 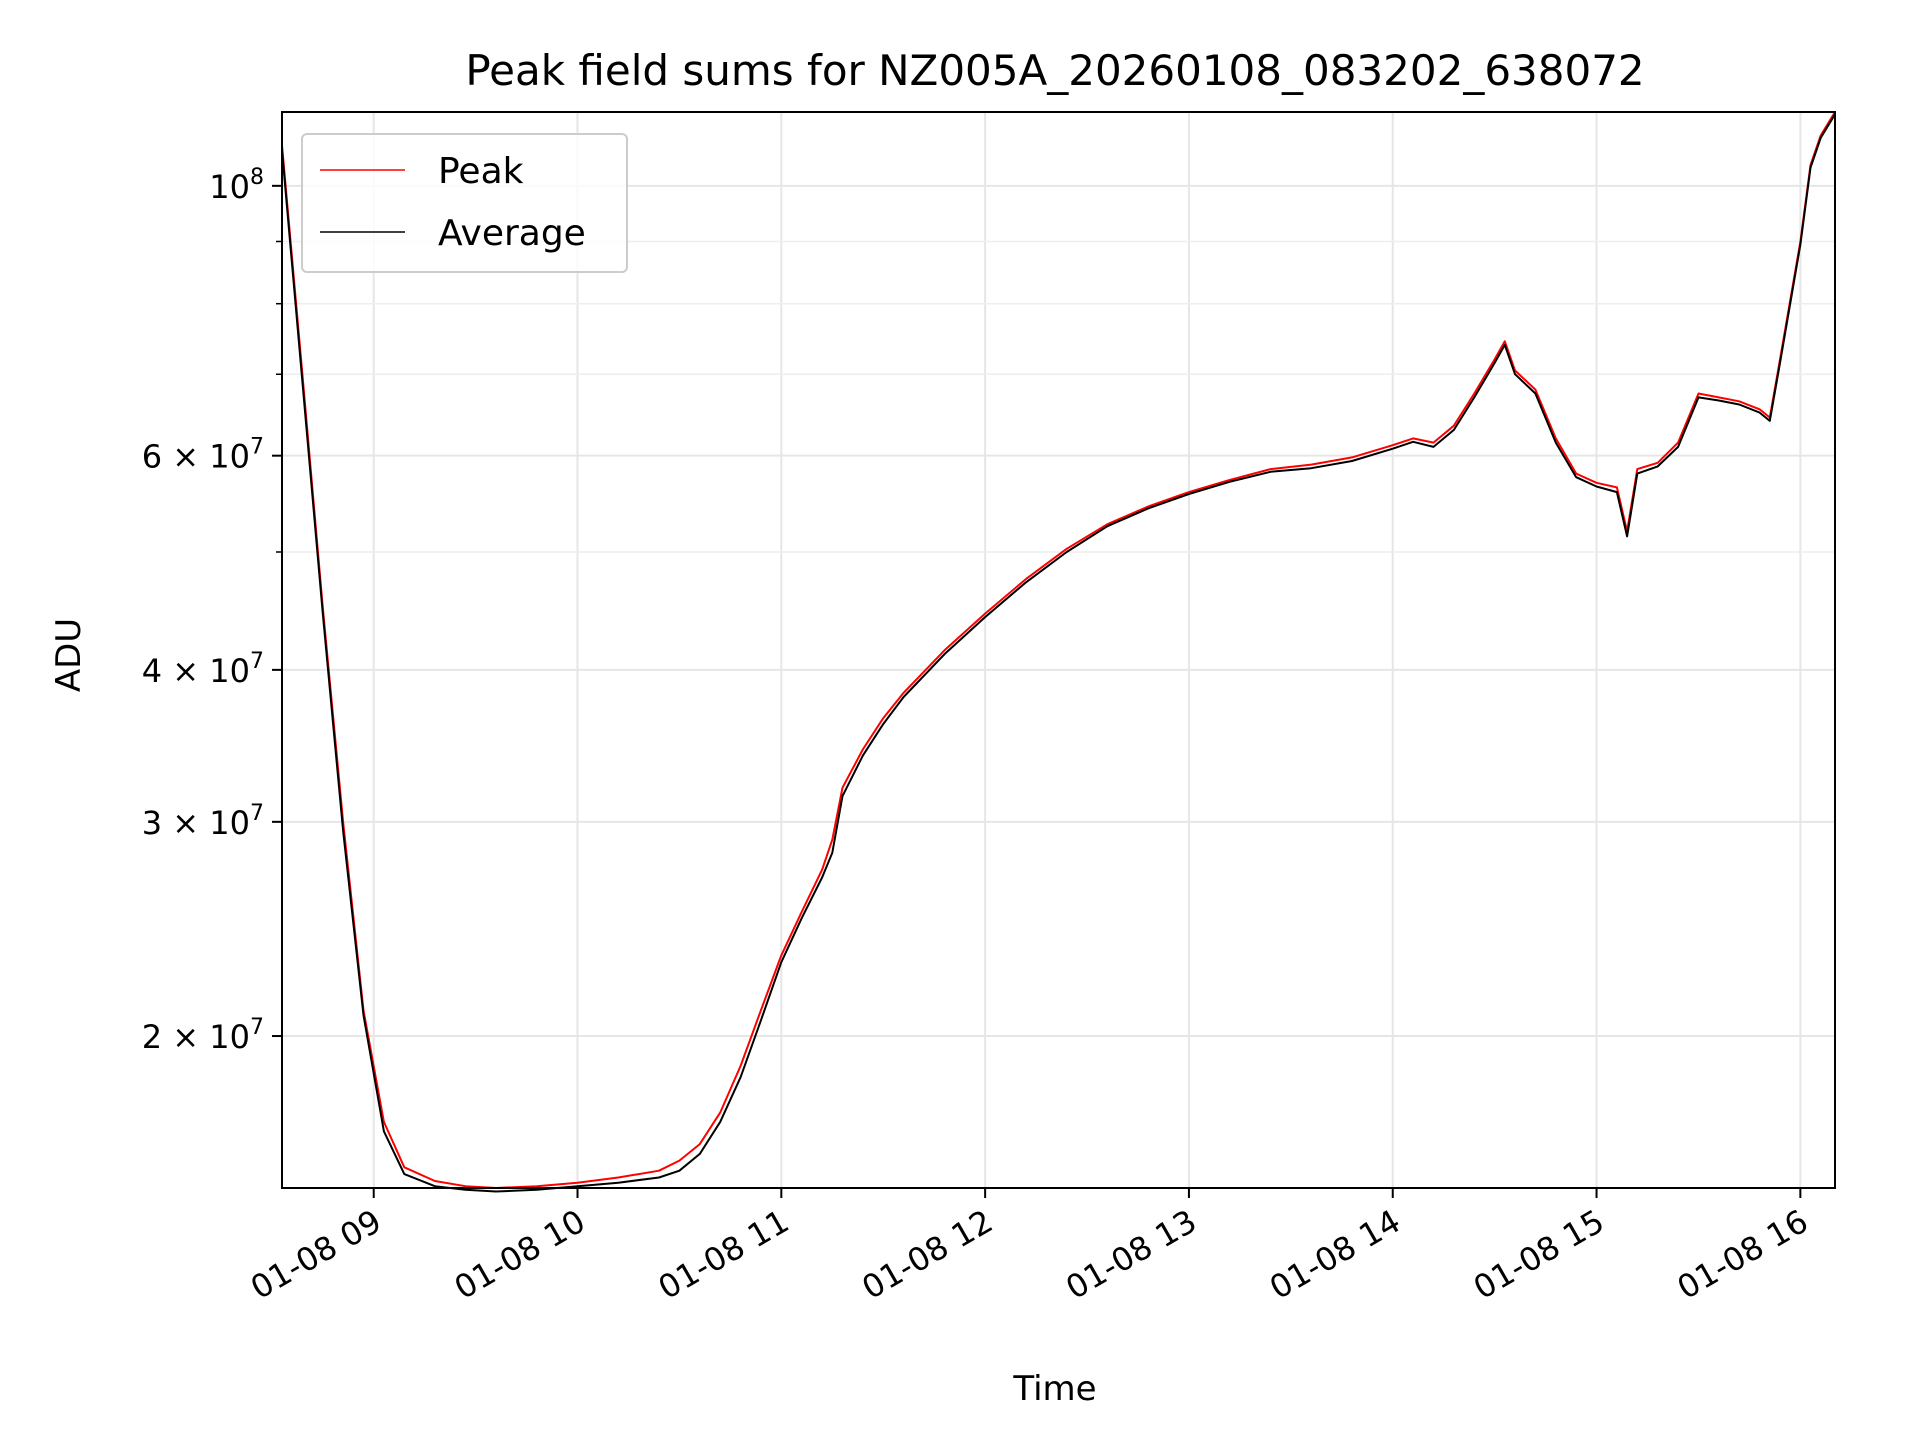 I want to click on legend-label-peak: Peak, so click(x=481, y=171).